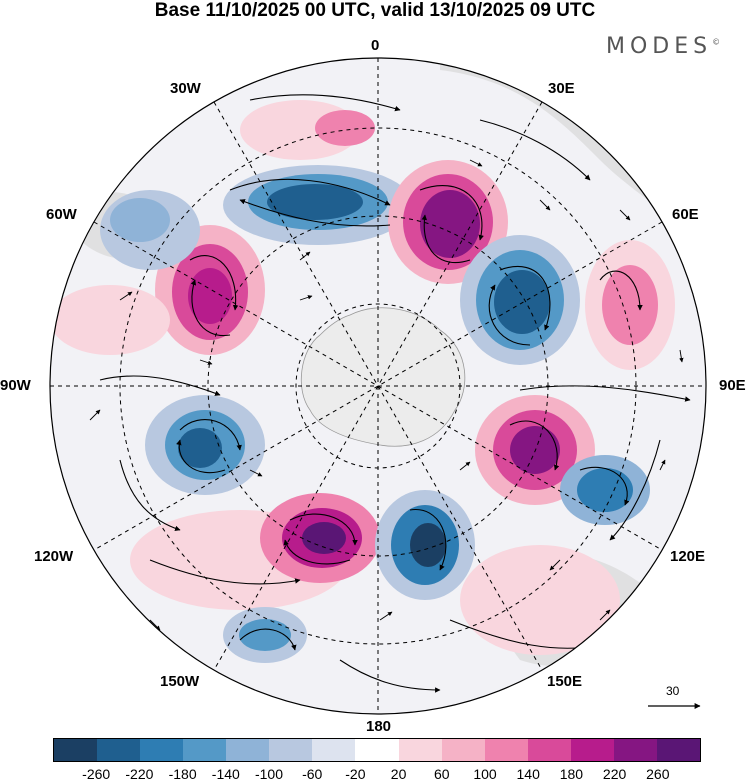 This screenshot has height=783, width=750. Describe the element at coordinates (96, 774) in the screenshot. I see `colorbar-tick-label: -260` at that location.